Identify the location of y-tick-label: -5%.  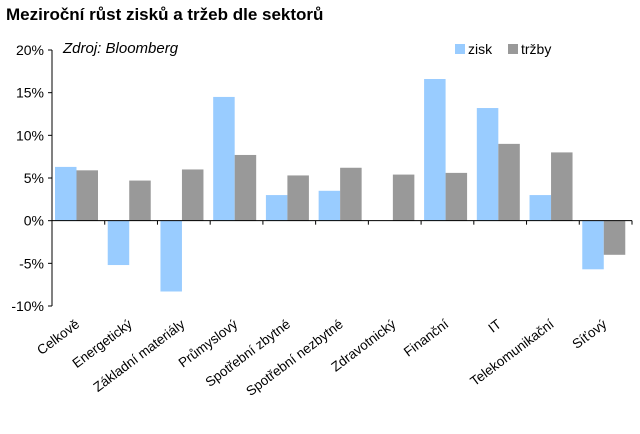
(31, 263).